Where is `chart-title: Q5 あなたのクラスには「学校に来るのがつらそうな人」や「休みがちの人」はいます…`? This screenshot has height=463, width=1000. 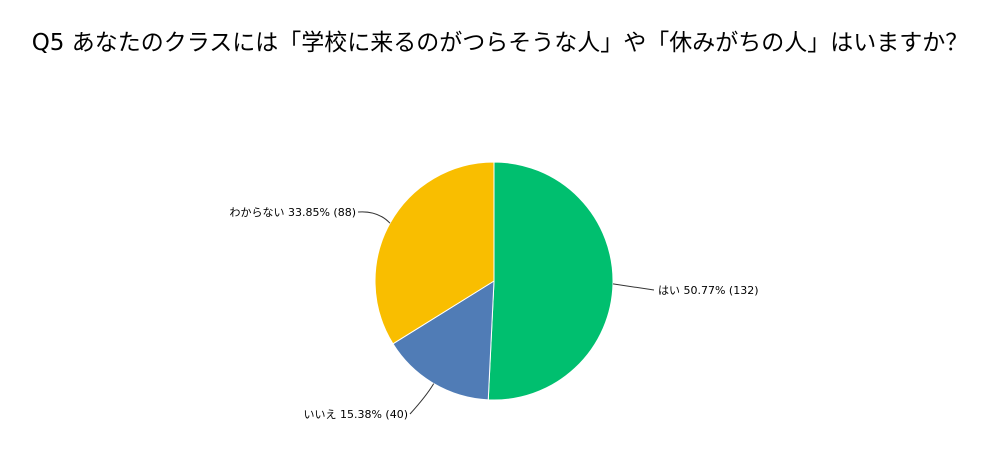 chart-title: Q5 あなたのクラスには「学校に来るのがつらそうな人」や「休みがちの人」はいます… is located at coordinates (500, 43).